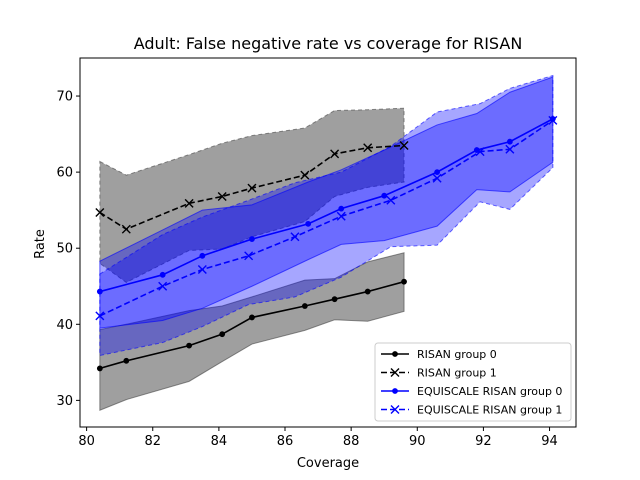 This screenshot has width=640, height=480. What do you see at coordinates (219, 441) in the screenshot?
I see `x-tick-label: 84` at bounding box center [219, 441].